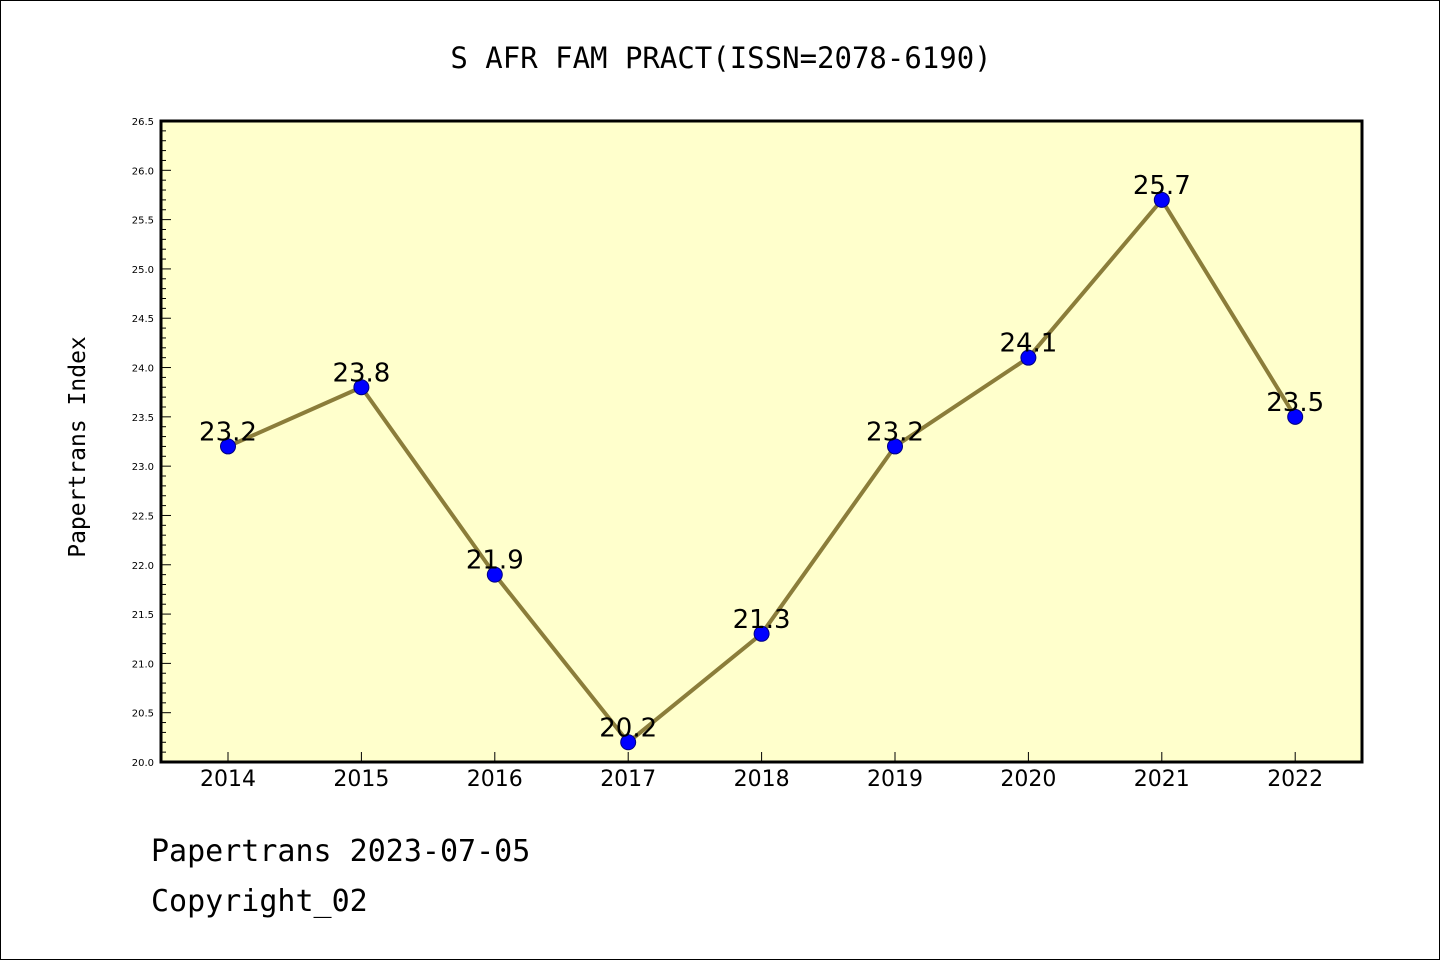 This screenshot has width=1440, height=960. I want to click on y-tick-label: 24.0, so click(143, 369).